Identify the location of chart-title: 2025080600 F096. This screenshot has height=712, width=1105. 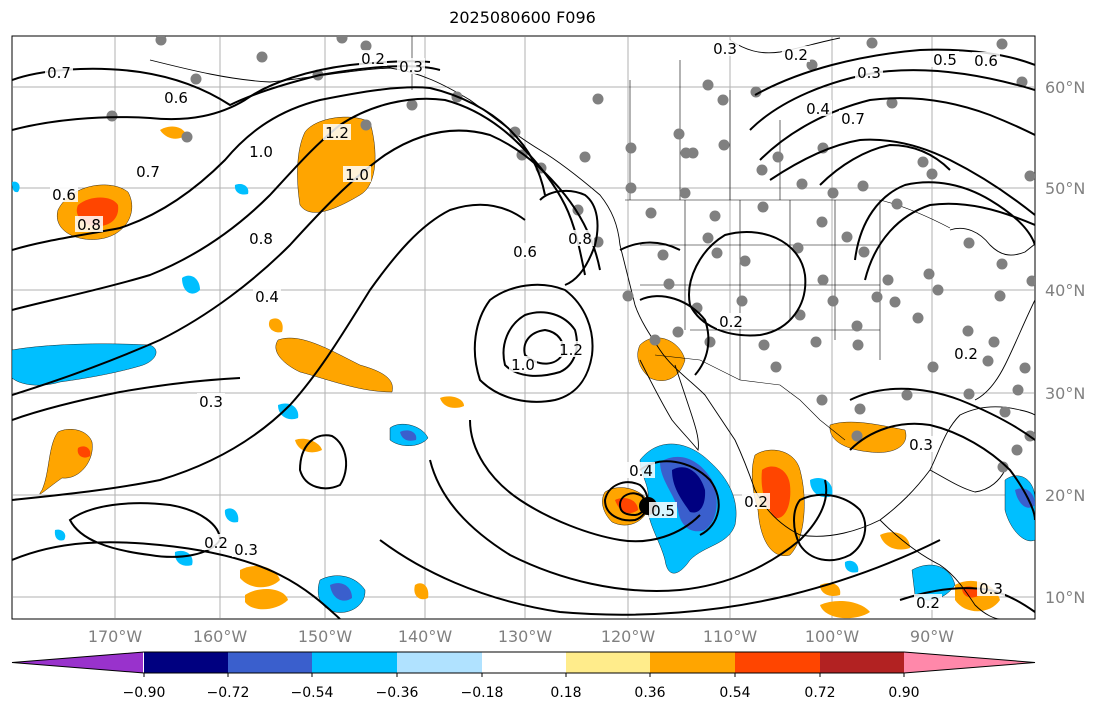
(522, 17).